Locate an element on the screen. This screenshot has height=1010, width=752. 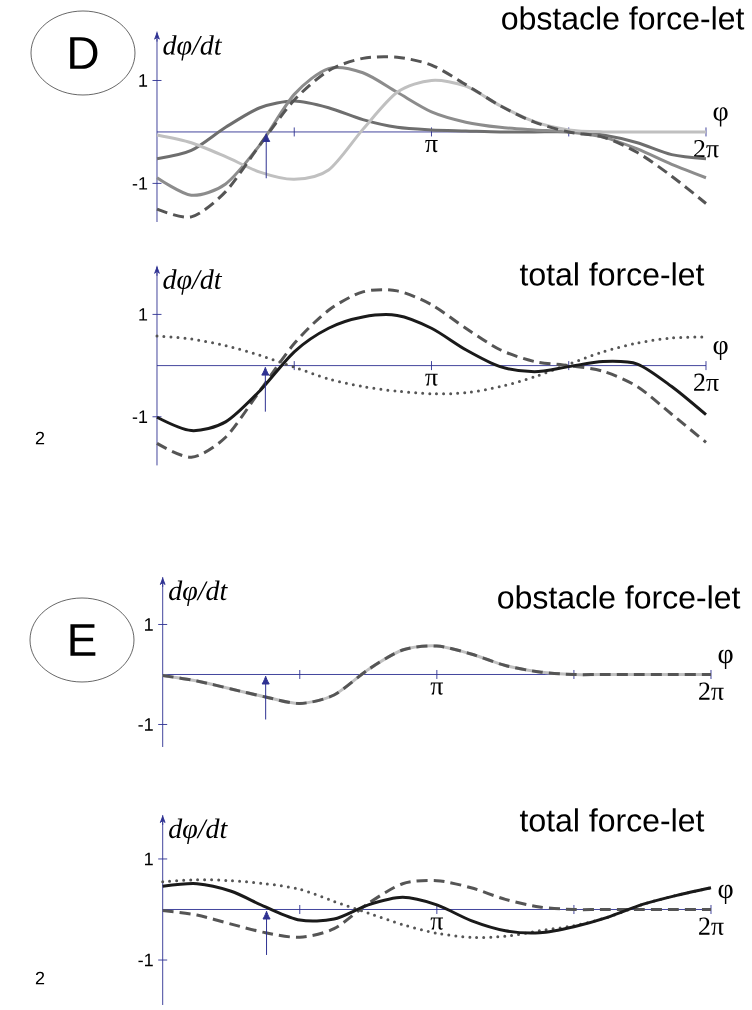
text: E is located at coordinates (83, 640).